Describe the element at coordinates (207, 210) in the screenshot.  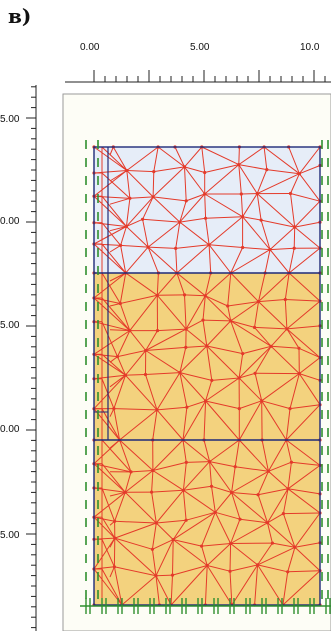
I see `upper-soil-layer` at that location.